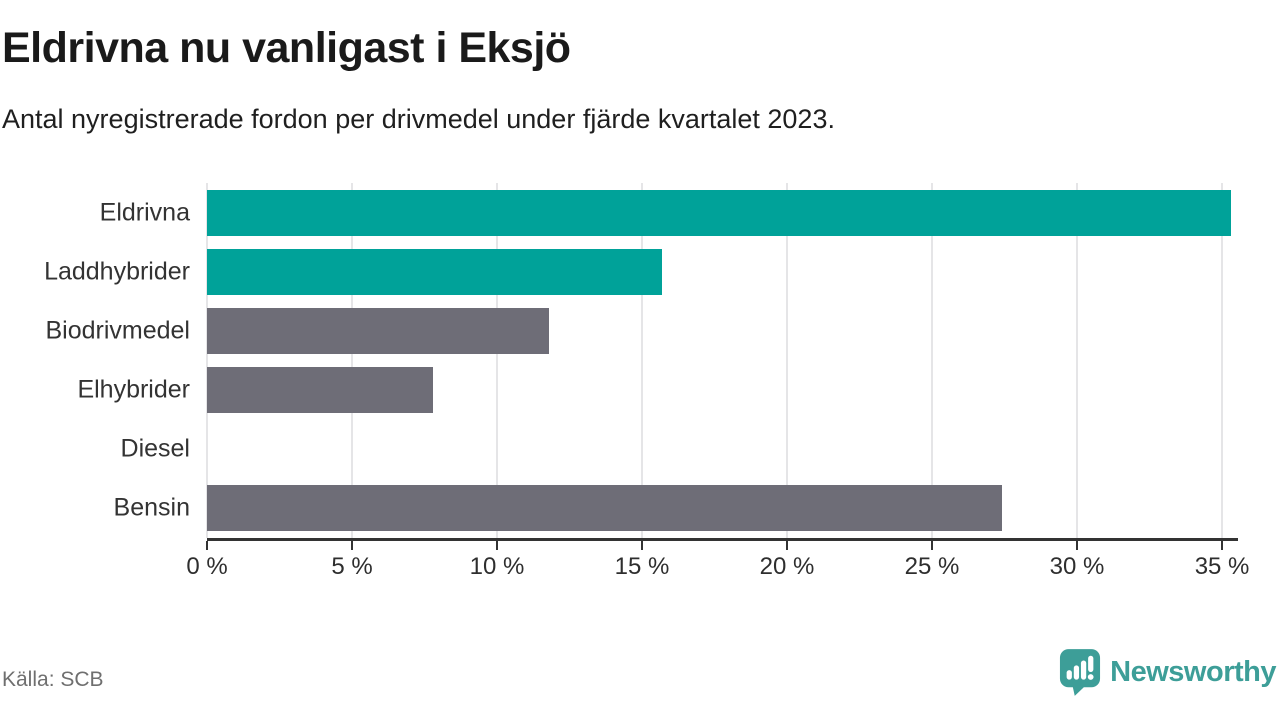  I want to click on x-axis-tick-label: 15 %, so click(642, 566).